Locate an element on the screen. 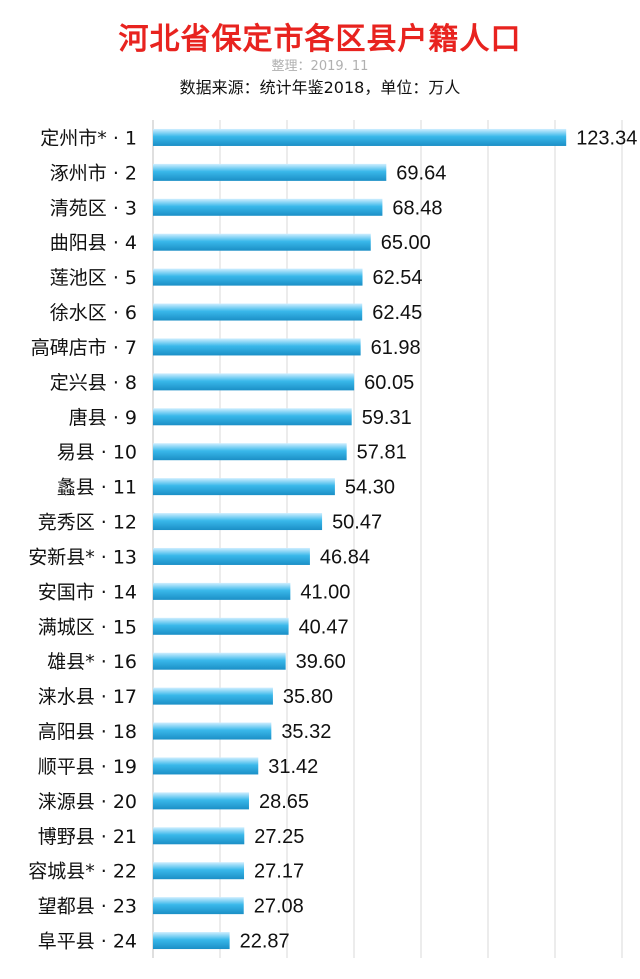 The height and width of the screenshot is (979, 640). data-label: 61.98 is located at coordinates (396, 348).